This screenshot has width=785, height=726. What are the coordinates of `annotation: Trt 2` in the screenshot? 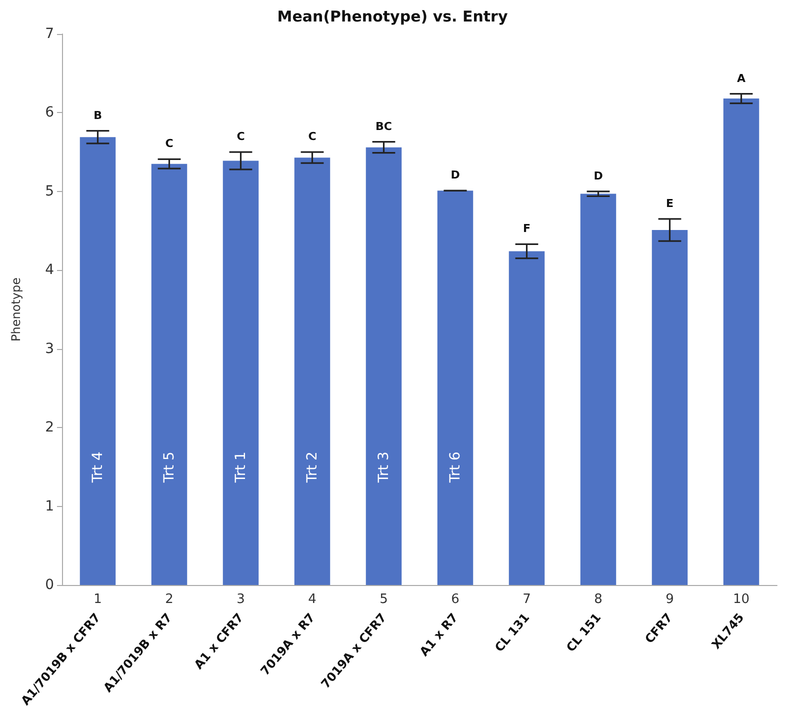 It's located at (312, 468).